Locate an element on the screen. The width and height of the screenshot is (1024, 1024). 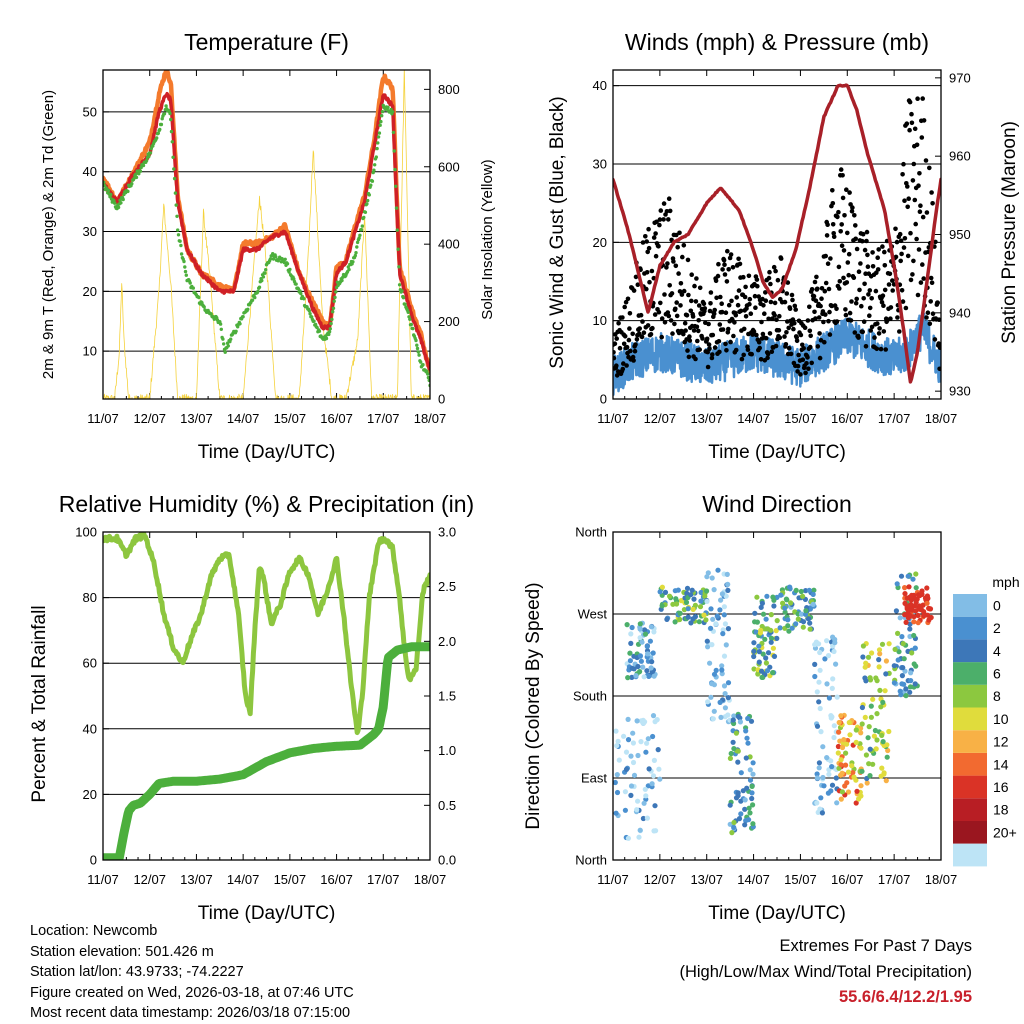
winds-data is located at coordinates (777, 239).